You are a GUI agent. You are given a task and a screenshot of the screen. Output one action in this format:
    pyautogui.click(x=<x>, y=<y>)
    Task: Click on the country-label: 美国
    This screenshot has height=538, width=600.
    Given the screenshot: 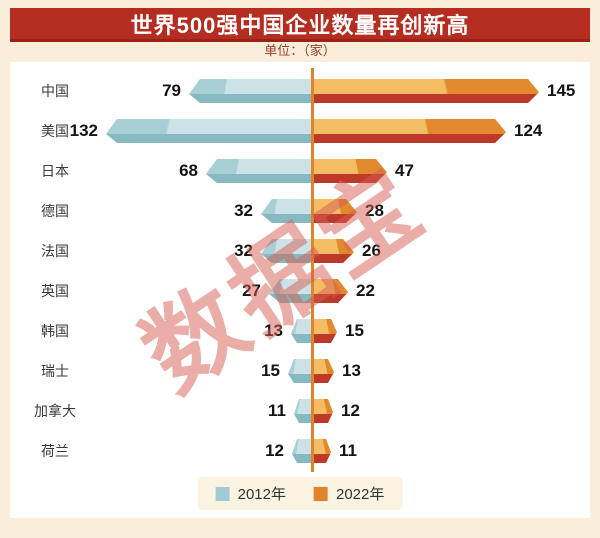 What is the action you would take?
    pyautogui.click(x=55, y=131)
    